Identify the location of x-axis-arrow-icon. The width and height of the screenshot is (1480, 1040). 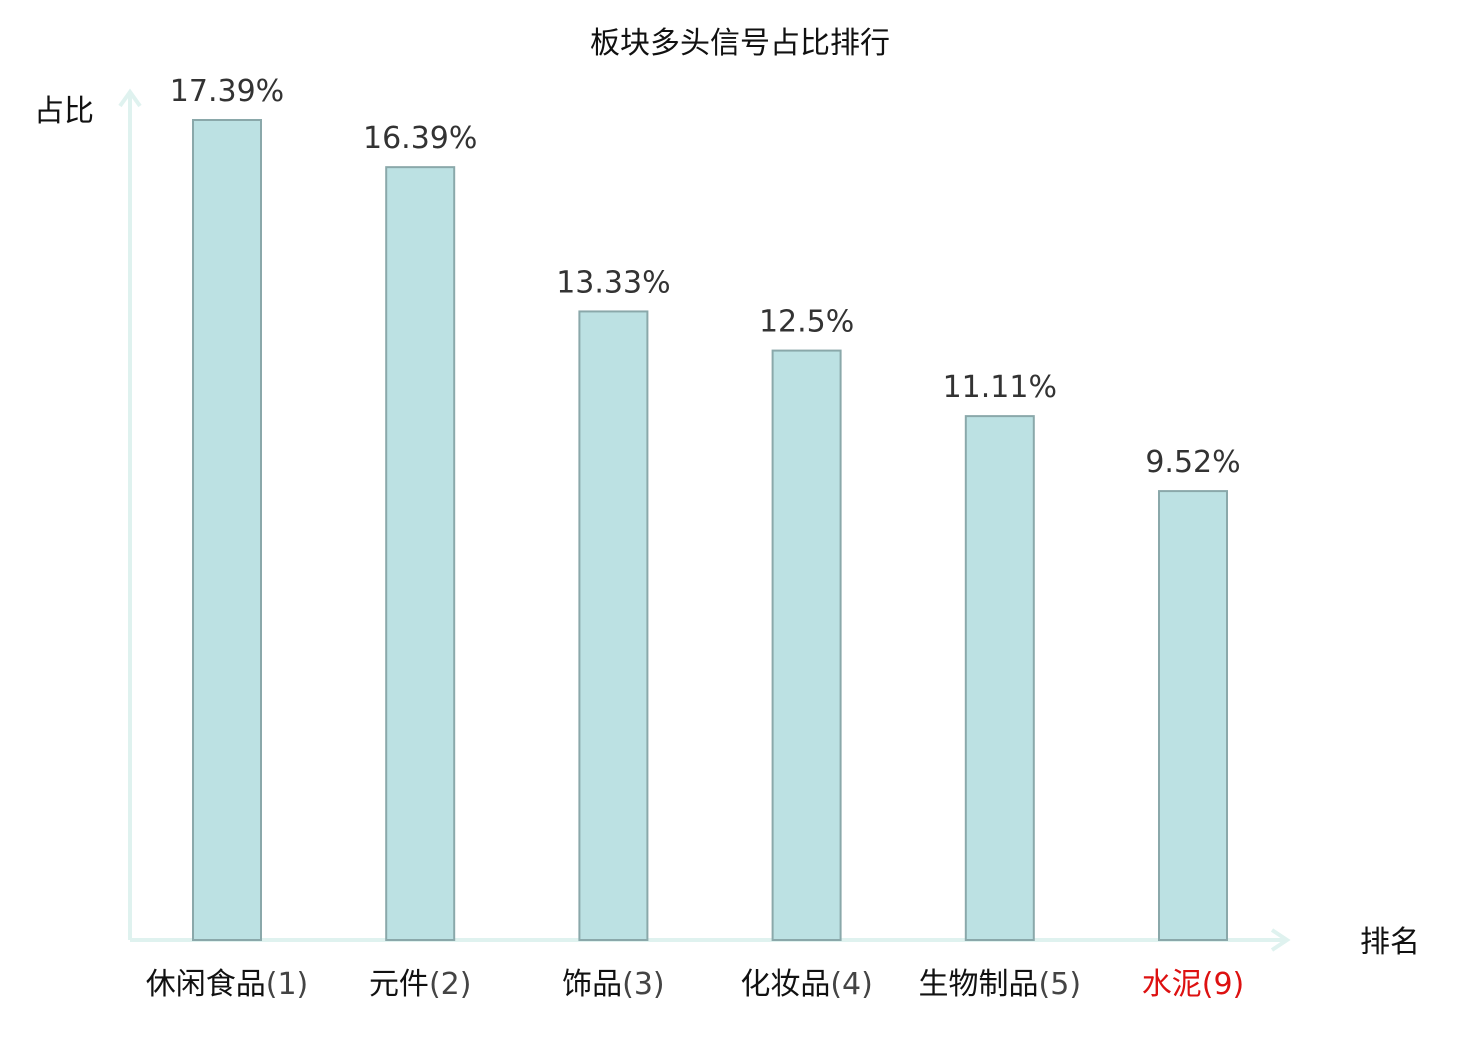
(1280, 940).